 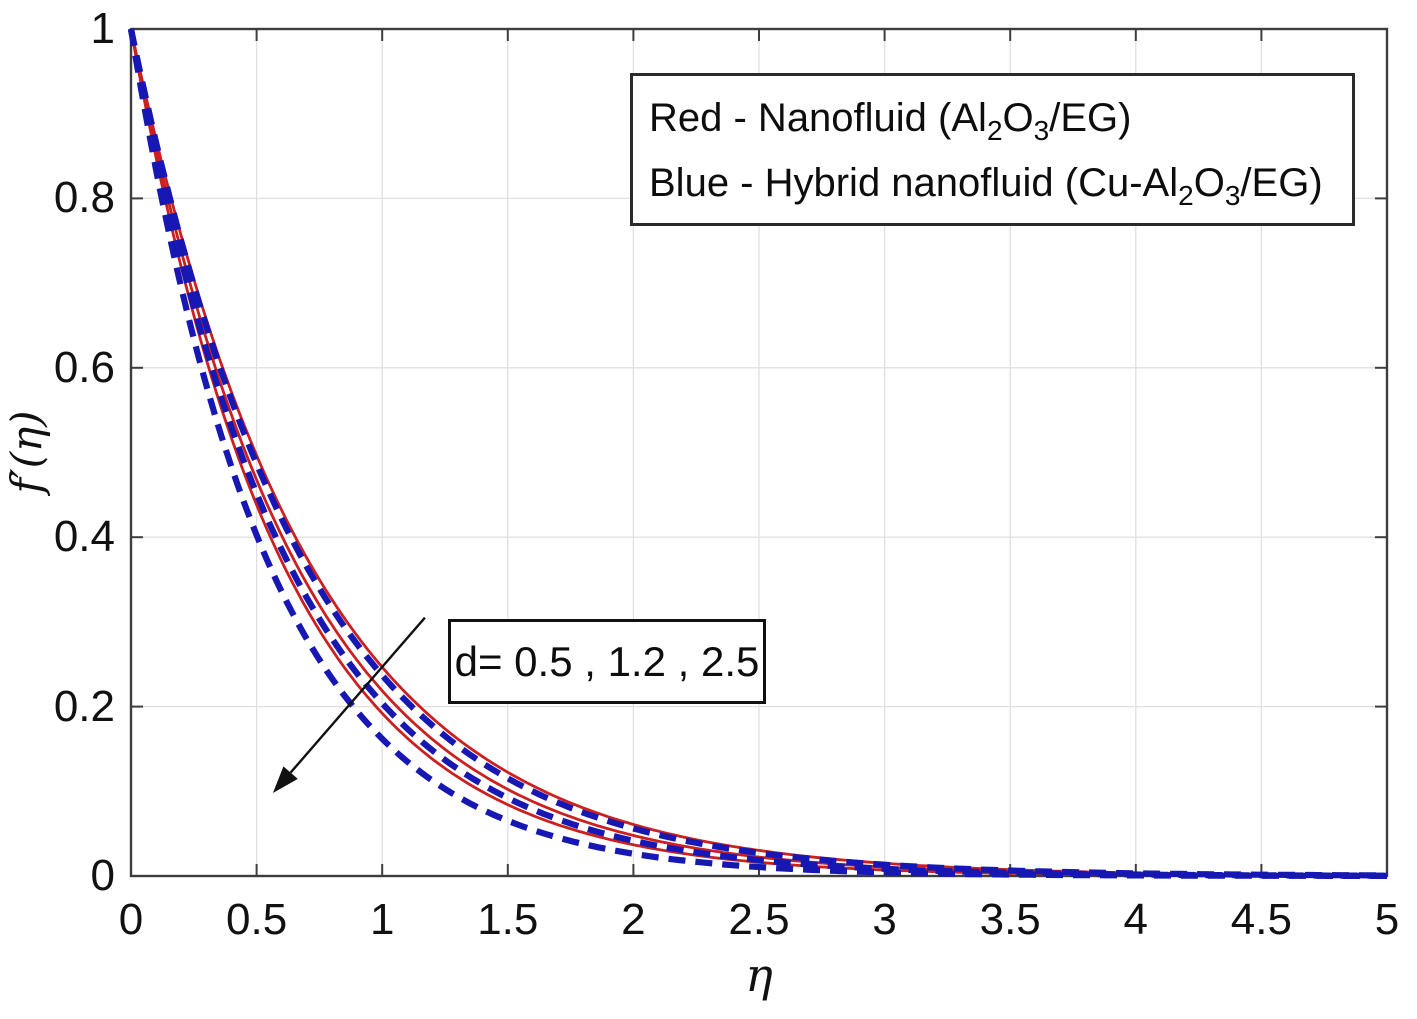 I want to click on x-tick-label: 2.5, so click(x=759, y=919).